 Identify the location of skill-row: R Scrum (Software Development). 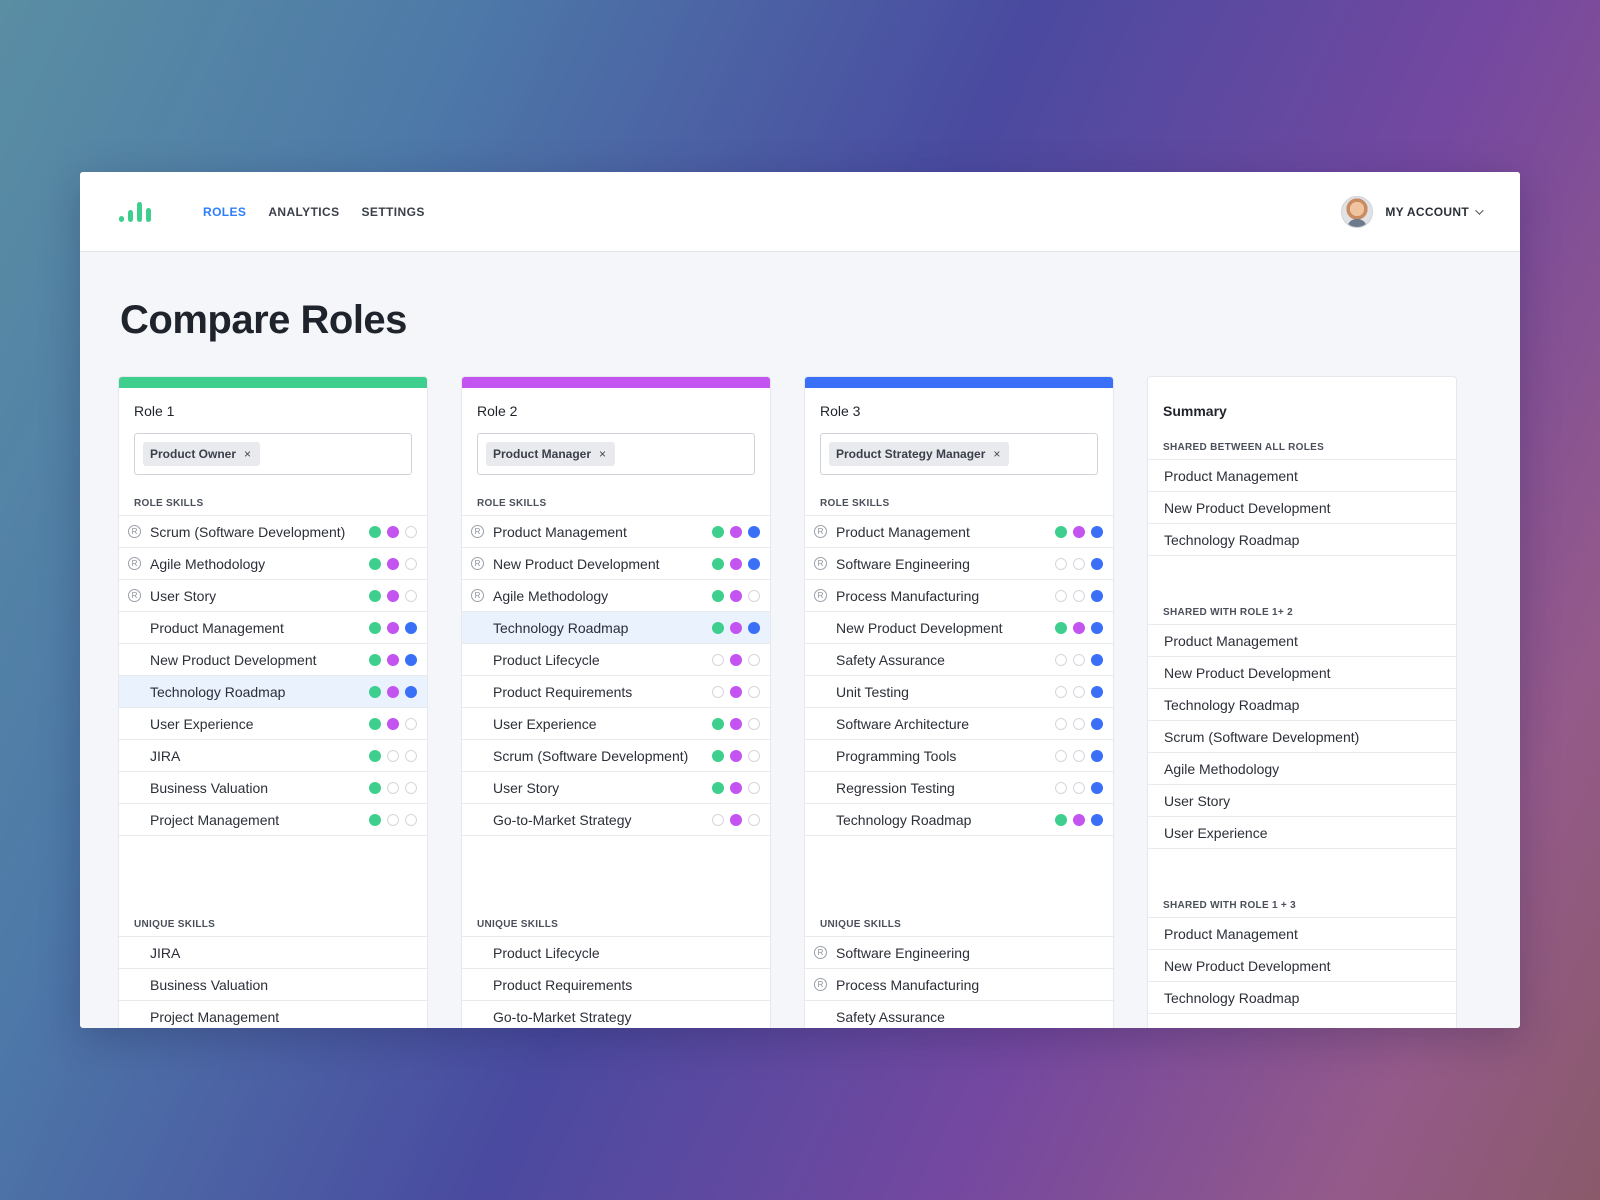
(273, 532).